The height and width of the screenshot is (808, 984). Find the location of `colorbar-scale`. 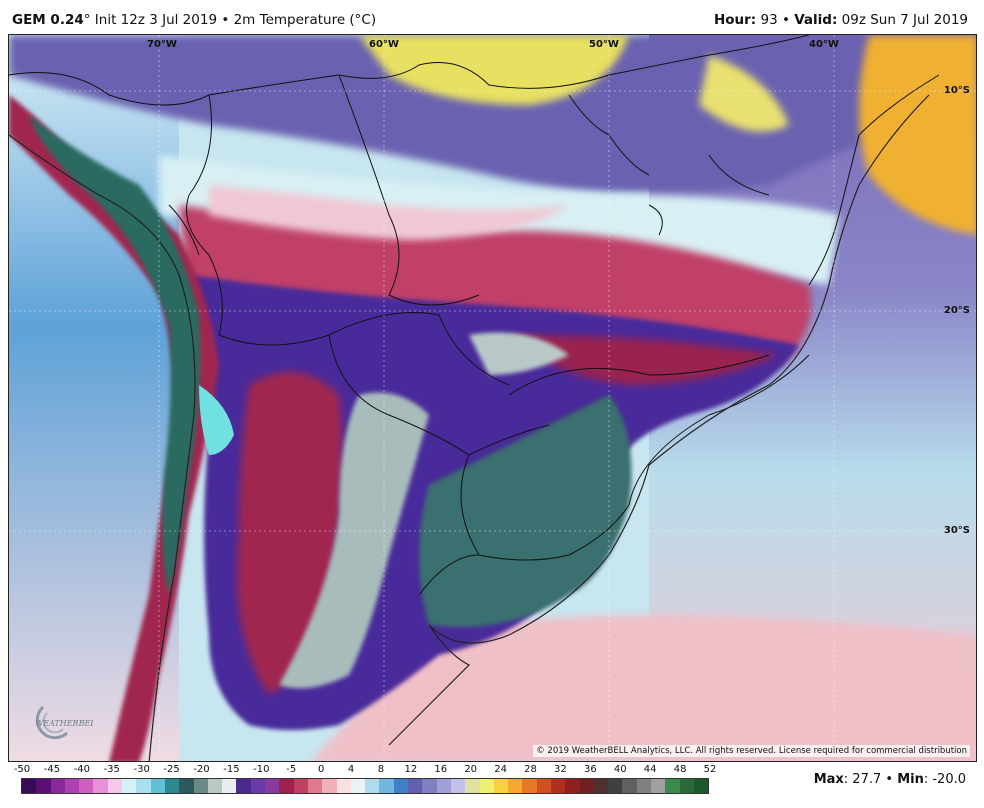

colorbar-scale is located at coordinates (365, 786).